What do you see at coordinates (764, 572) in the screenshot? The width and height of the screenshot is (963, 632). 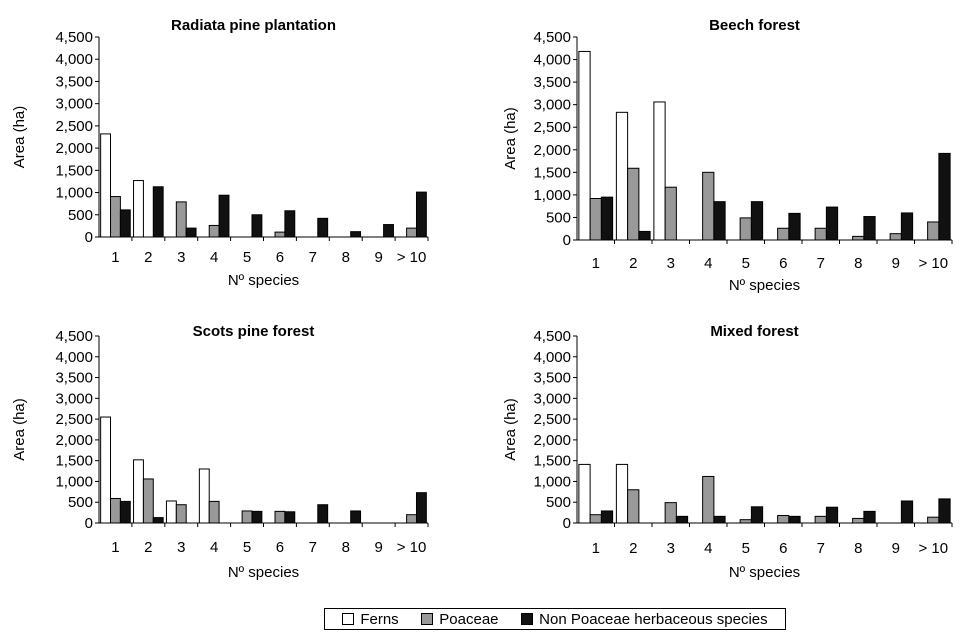 I see `panel-4-x-axis-label: Nº species` at bounding box center [764, 572].